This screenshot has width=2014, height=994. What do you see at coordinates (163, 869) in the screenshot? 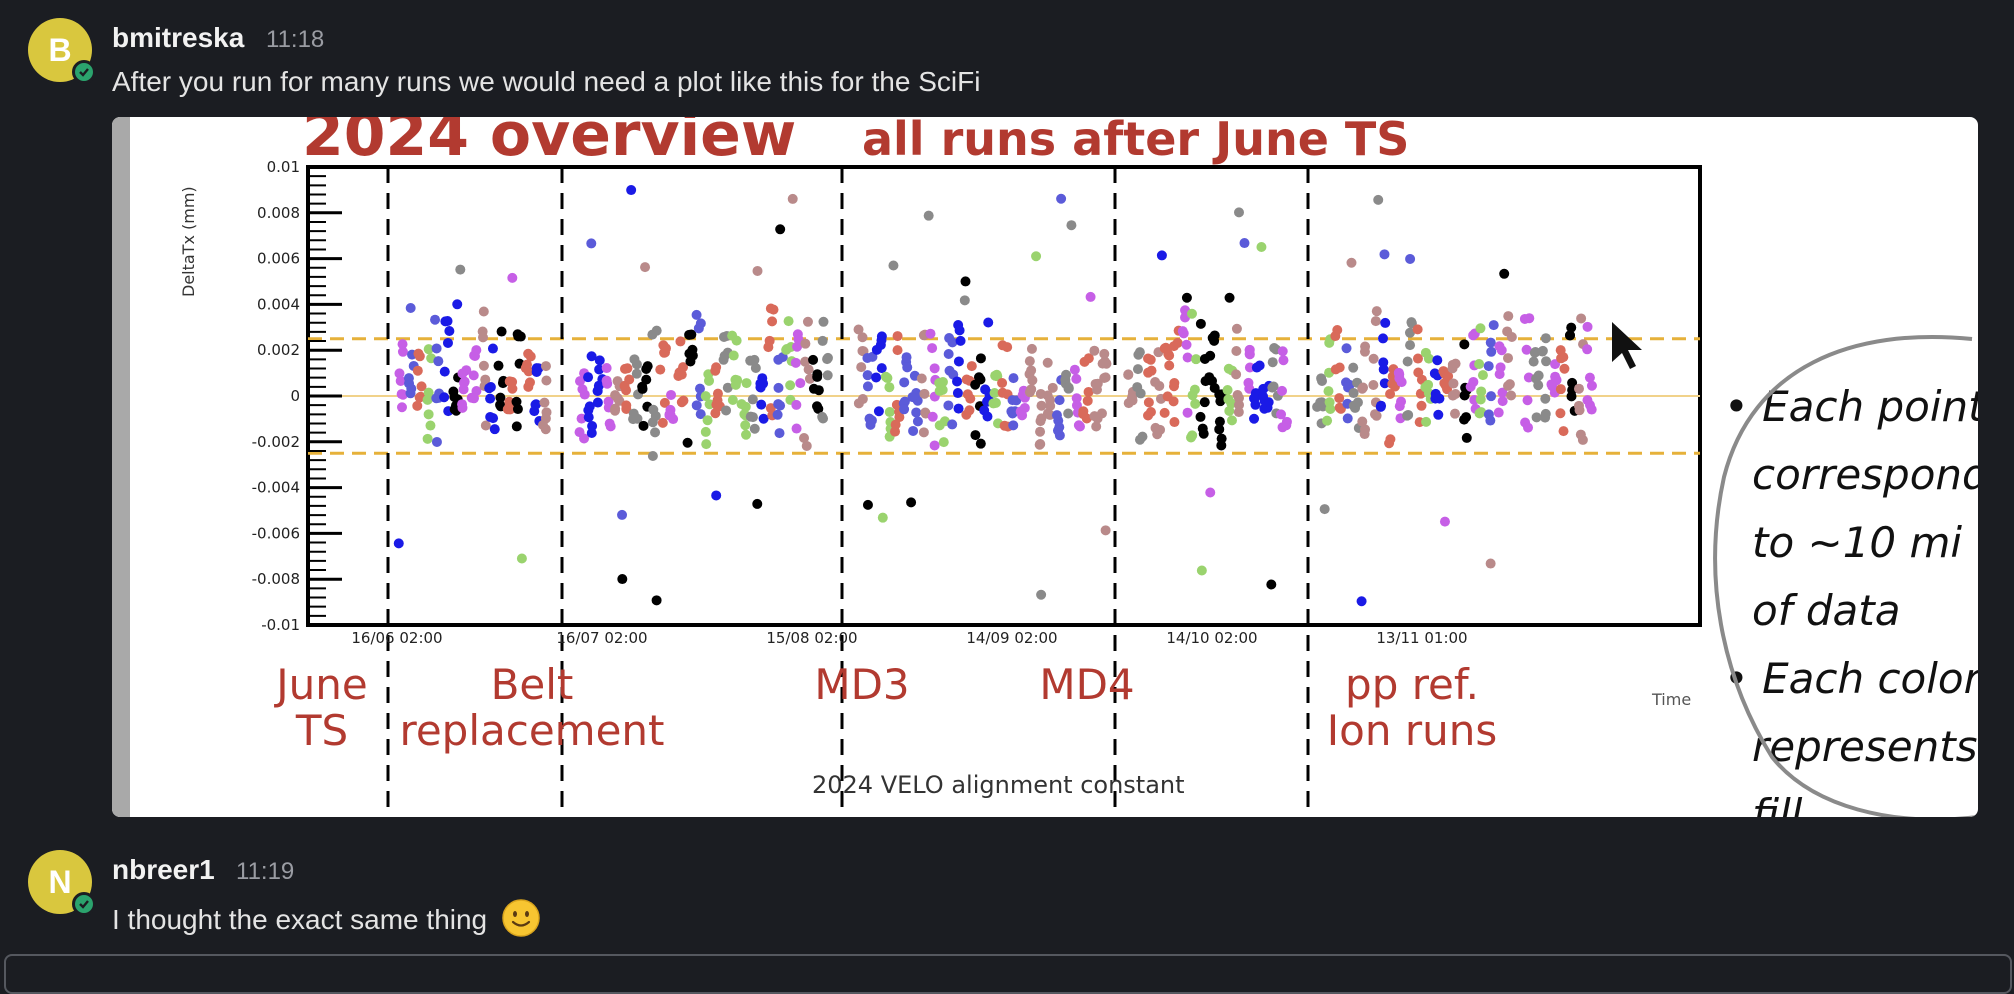
I see `username: nbreer1` at bounding box center [163, 869].